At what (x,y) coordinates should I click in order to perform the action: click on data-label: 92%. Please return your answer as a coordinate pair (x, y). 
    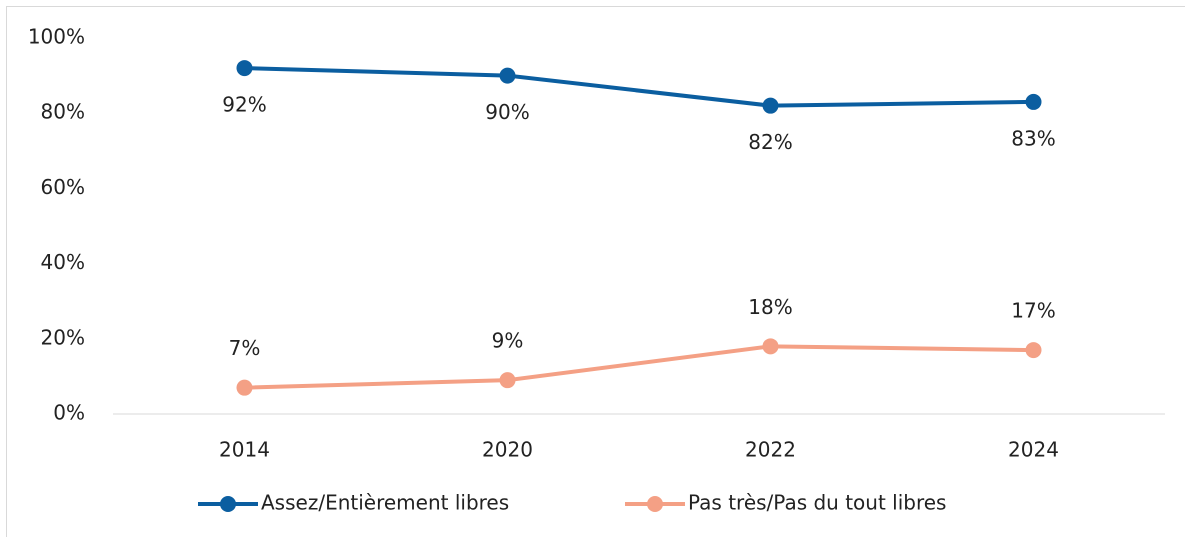
    Looking at the image, I should click on (244, 105).